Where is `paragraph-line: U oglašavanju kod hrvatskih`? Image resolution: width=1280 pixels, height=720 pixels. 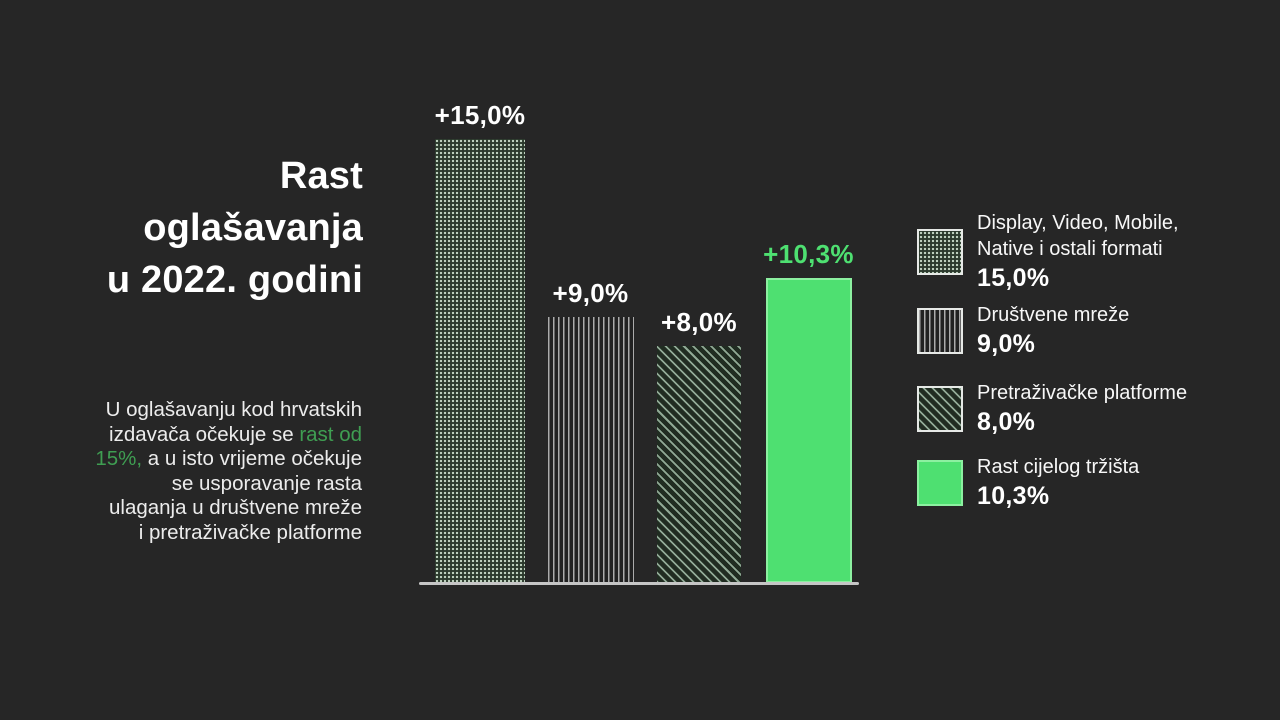 paragraph-line: U oglašavanju kod hrvatskih is located at coordinates (228, 410).